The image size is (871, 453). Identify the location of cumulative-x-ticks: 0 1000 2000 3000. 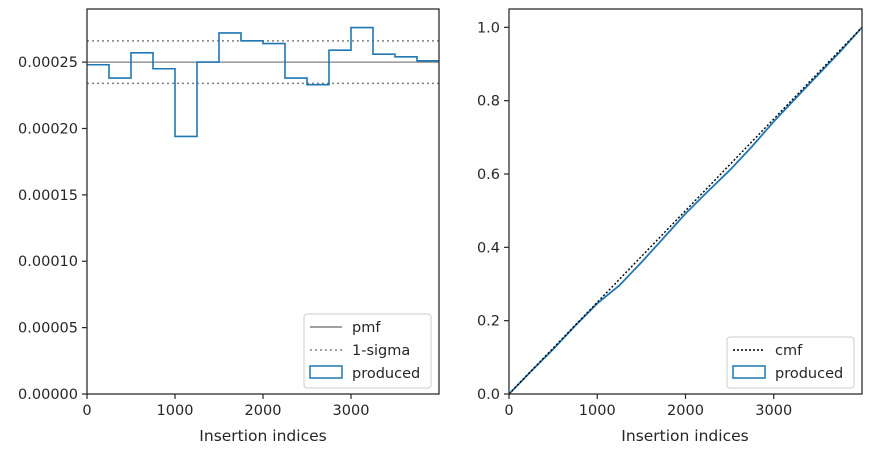
(648, 406).